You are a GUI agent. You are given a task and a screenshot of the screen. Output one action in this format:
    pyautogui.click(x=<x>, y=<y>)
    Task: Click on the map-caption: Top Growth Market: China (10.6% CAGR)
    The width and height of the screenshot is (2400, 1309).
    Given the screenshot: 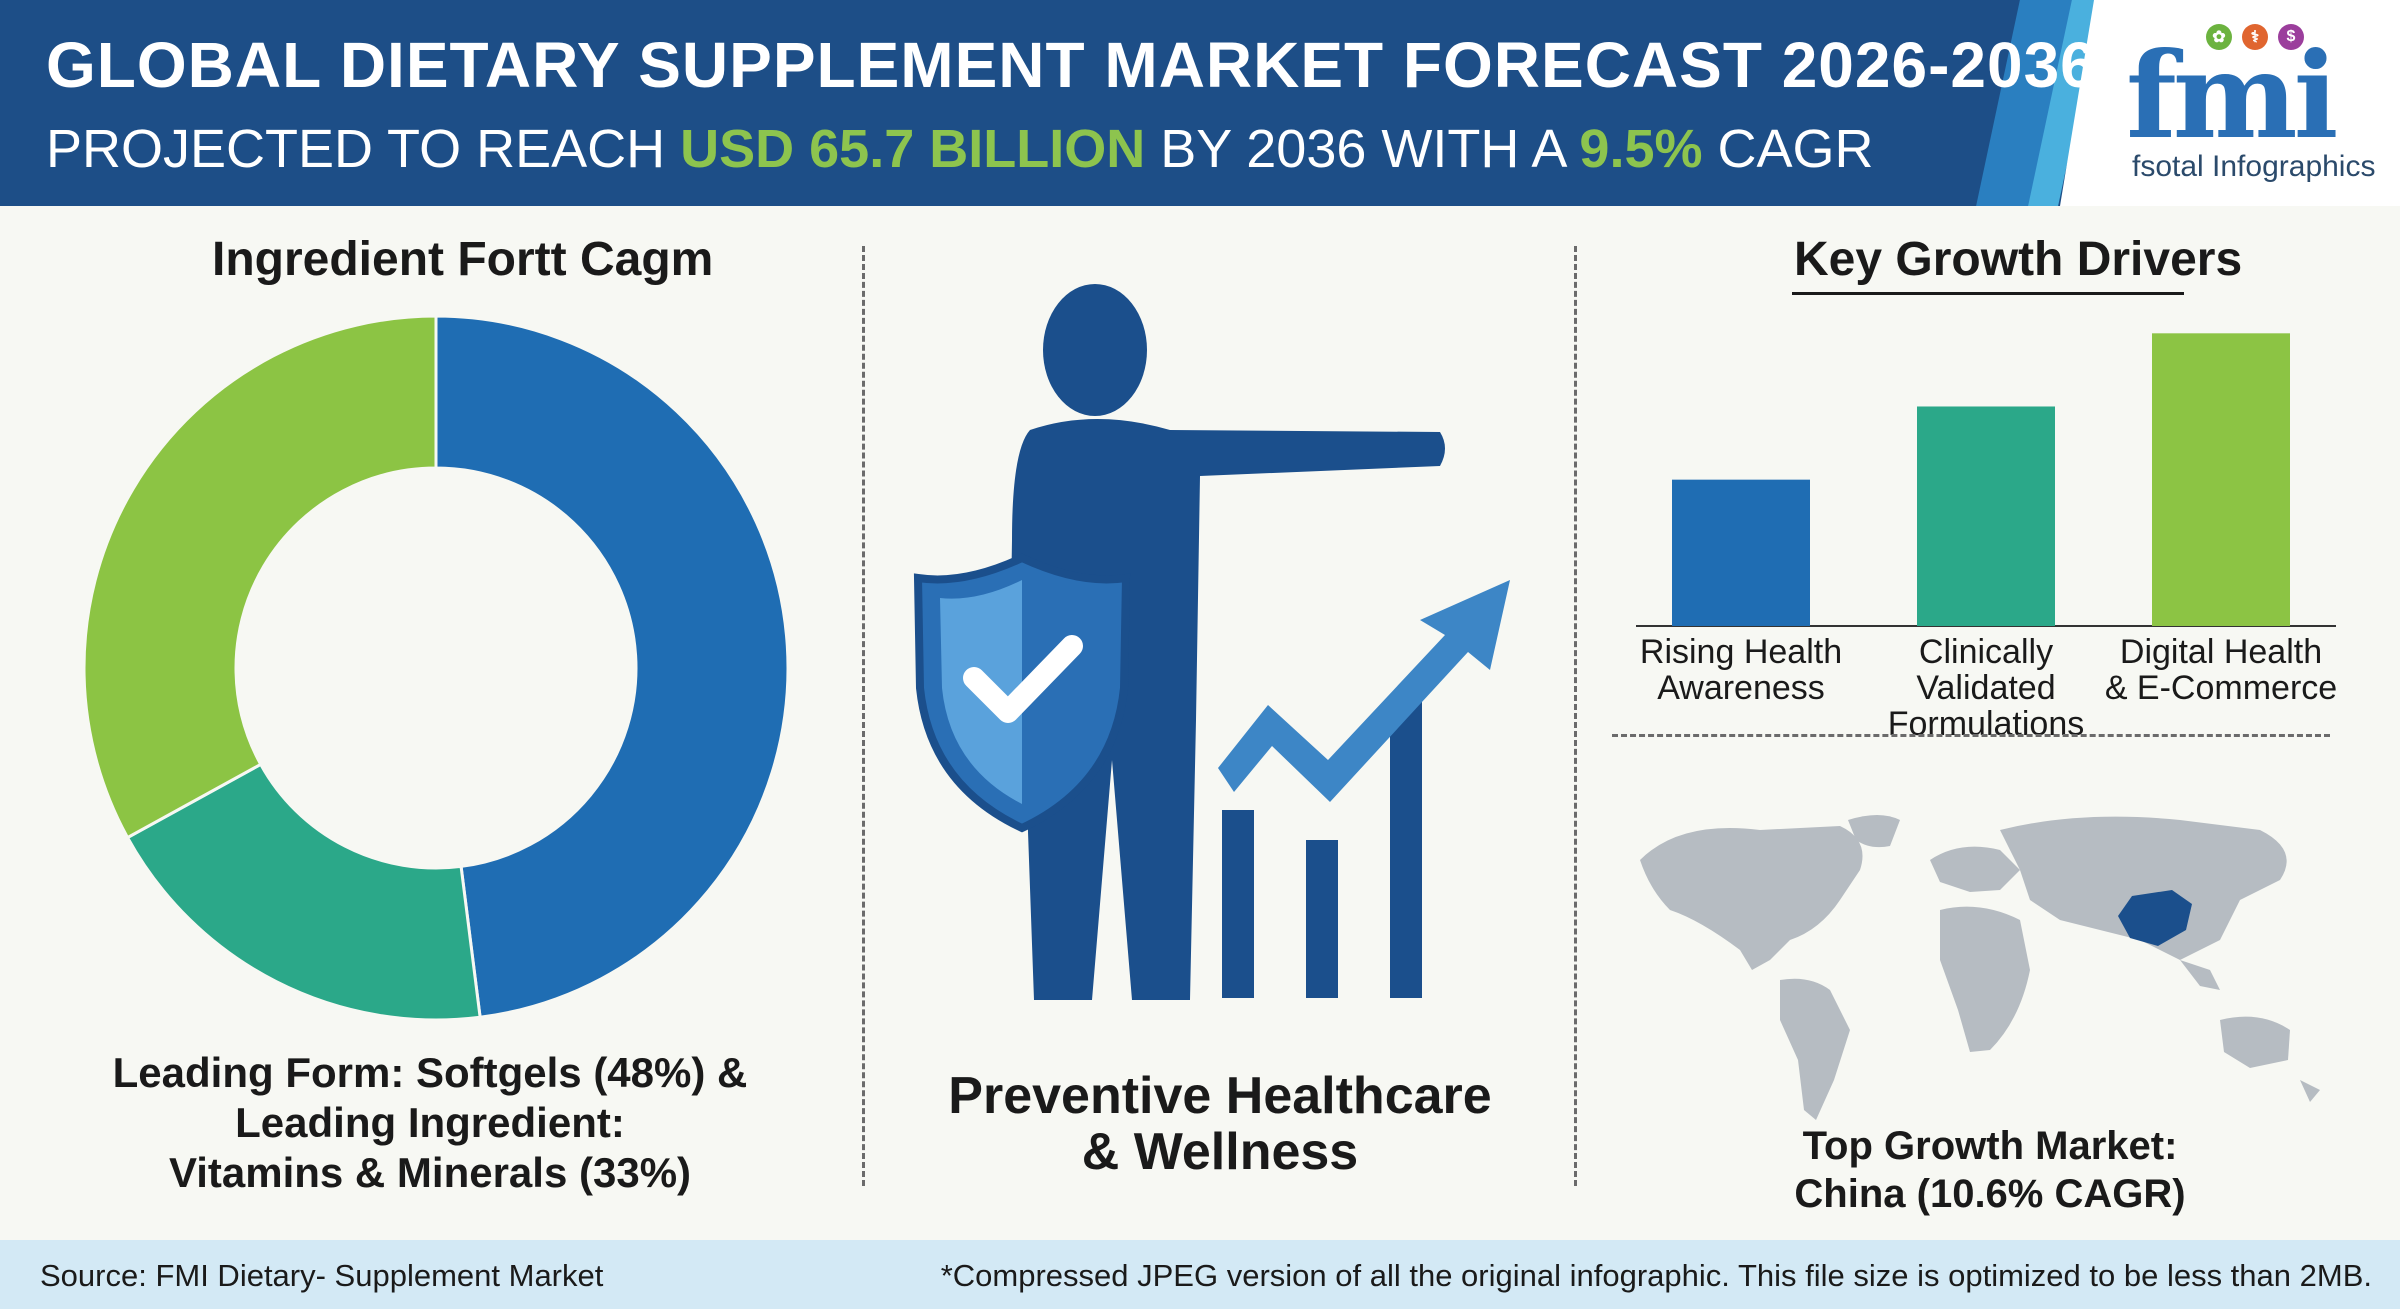 What is the action you would take?
    pyautogui.click(x=1990, y=1170)
    